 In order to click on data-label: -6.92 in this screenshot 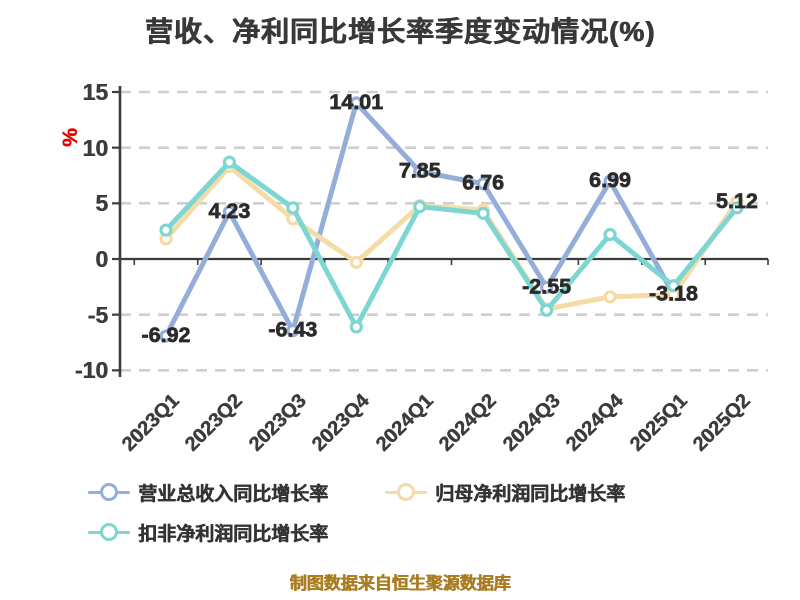, I will do `click(165, 335)`.